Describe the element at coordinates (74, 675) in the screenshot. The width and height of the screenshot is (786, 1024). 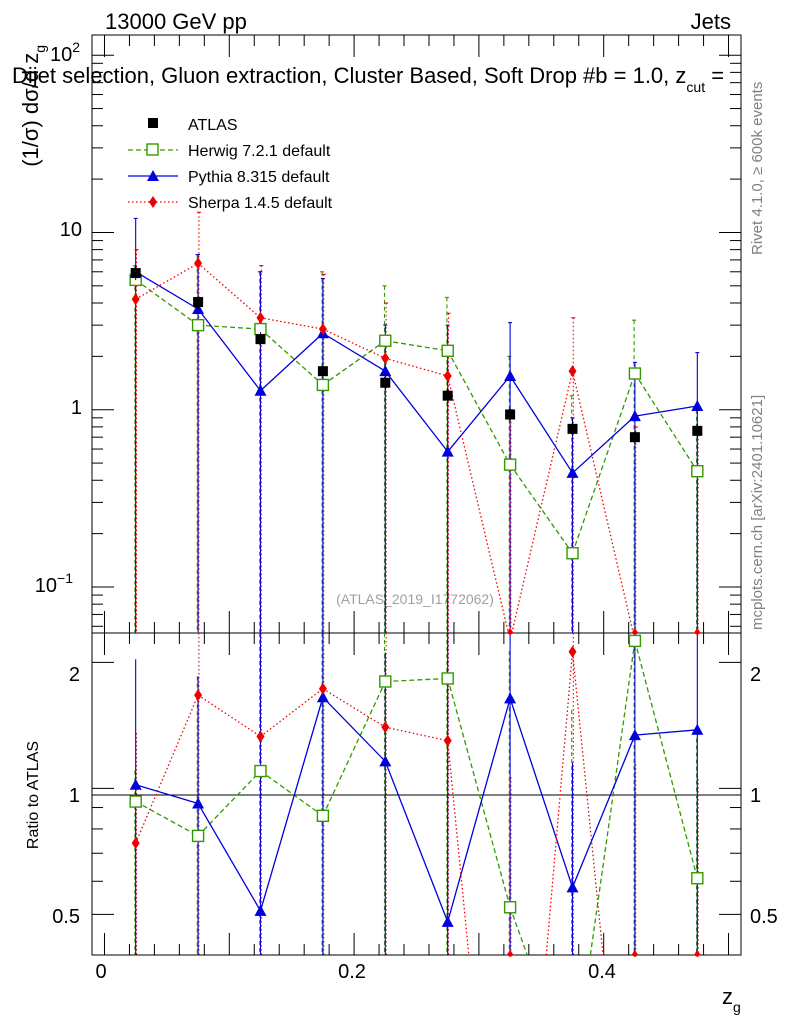
I see `ratio-tick-label-2: 2` at that location.